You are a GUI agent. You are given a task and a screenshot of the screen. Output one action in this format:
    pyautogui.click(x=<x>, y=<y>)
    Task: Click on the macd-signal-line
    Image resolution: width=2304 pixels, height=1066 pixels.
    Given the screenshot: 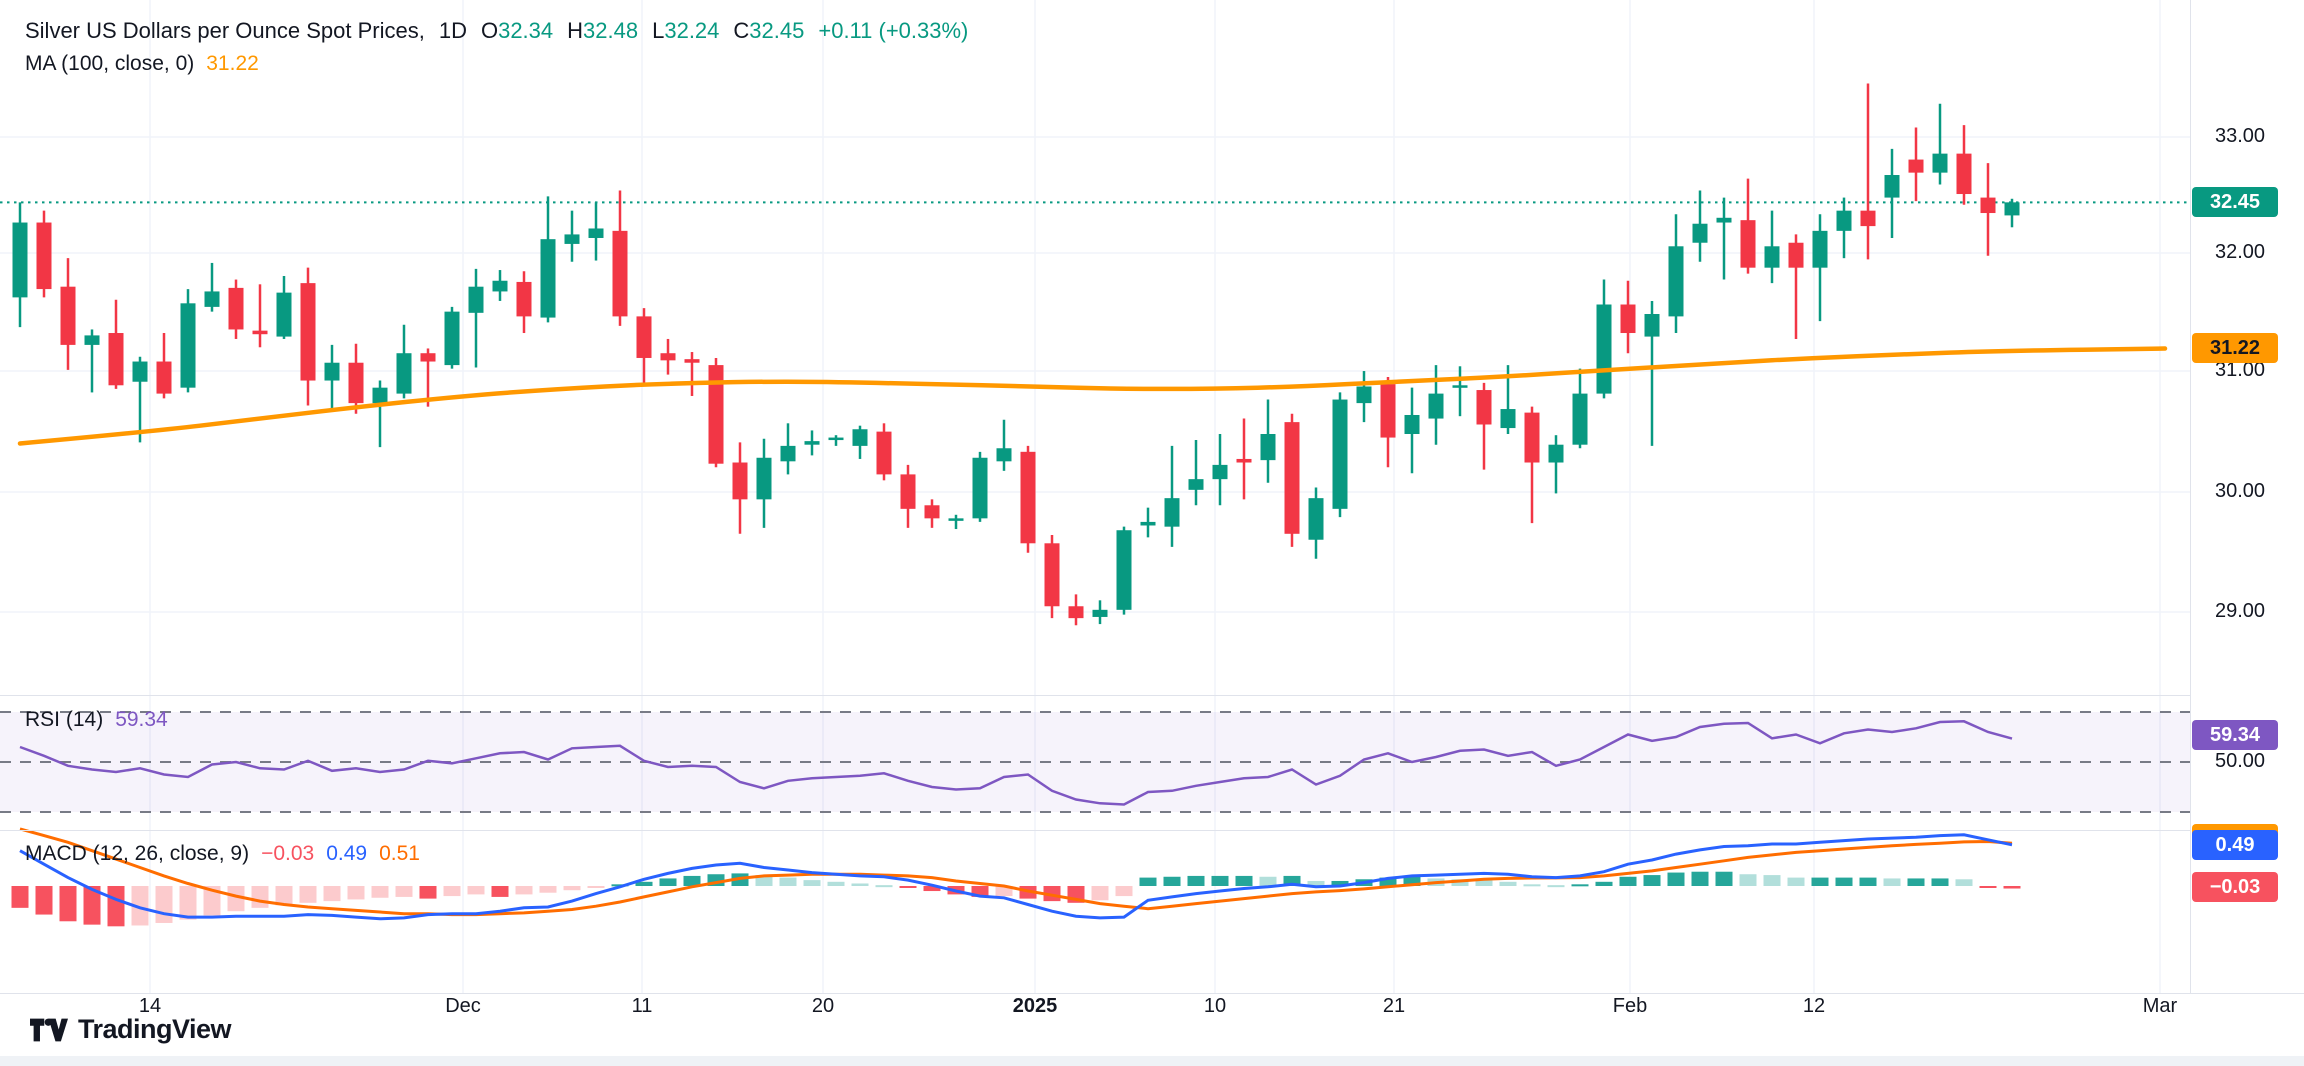 What is the action you would take?
    pyautogui.click(x=1016, y=872)
    